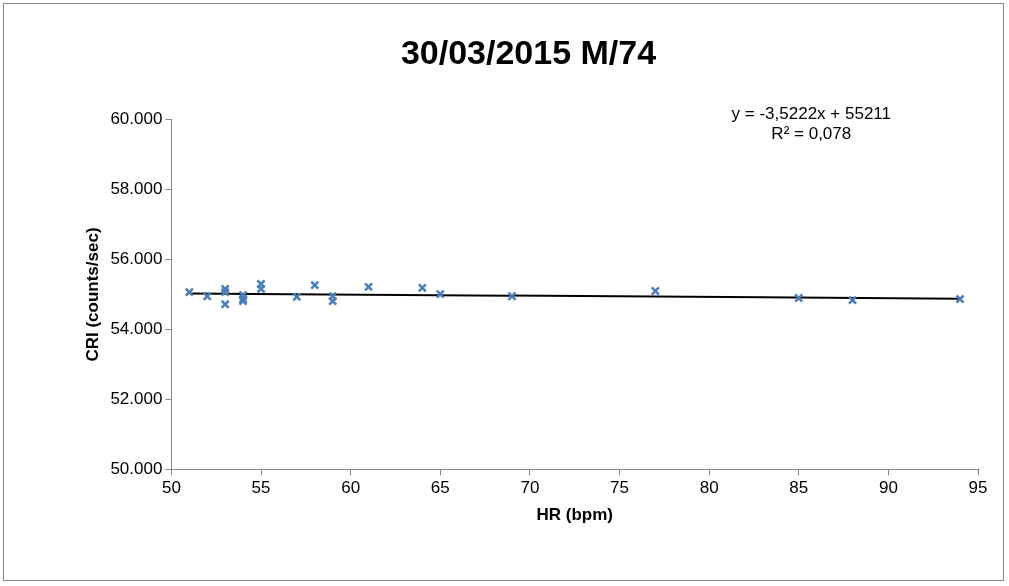 The width and height of the screenshot is (1009, 586). I want to click on y-axis-title: CRI (counts/sec), so click(92, 294).